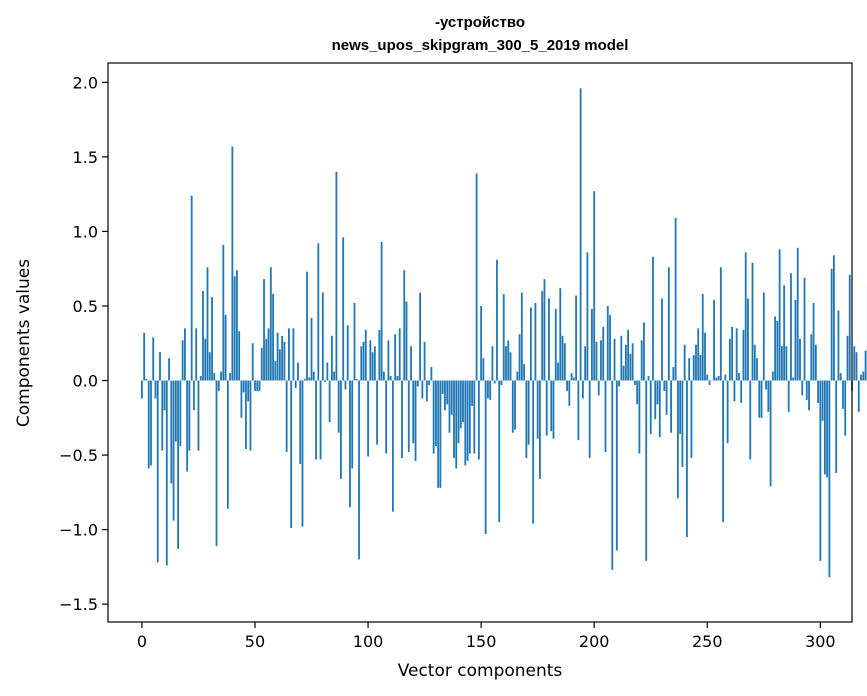 The image size is (867, 696). Describe the element at coordinates (78, 604) in the screenshot. I see `y-tick-label: −1.5` at that location.